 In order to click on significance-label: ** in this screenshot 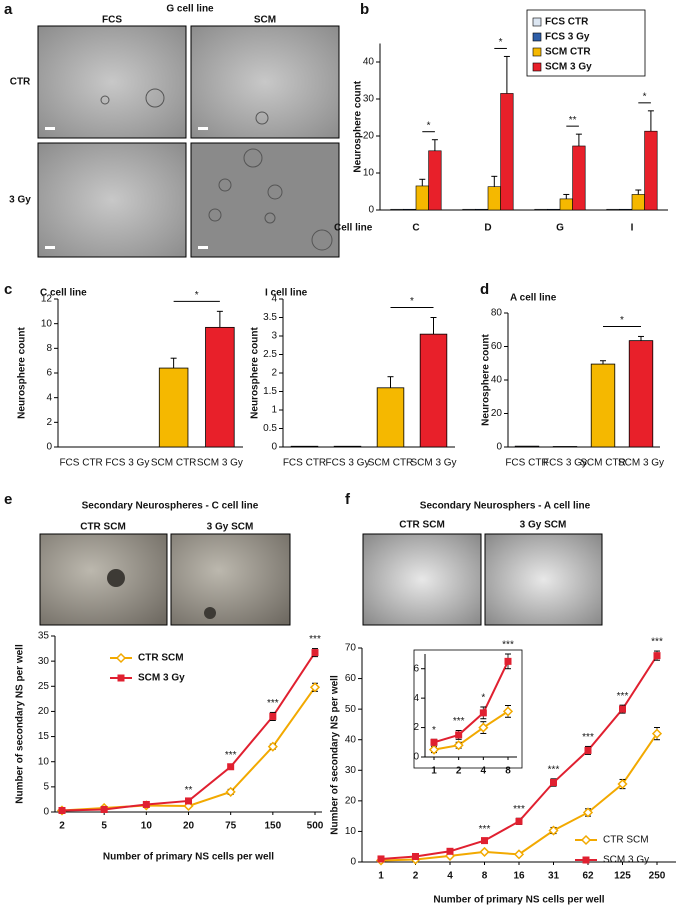, I will do `click(573, 120)`.